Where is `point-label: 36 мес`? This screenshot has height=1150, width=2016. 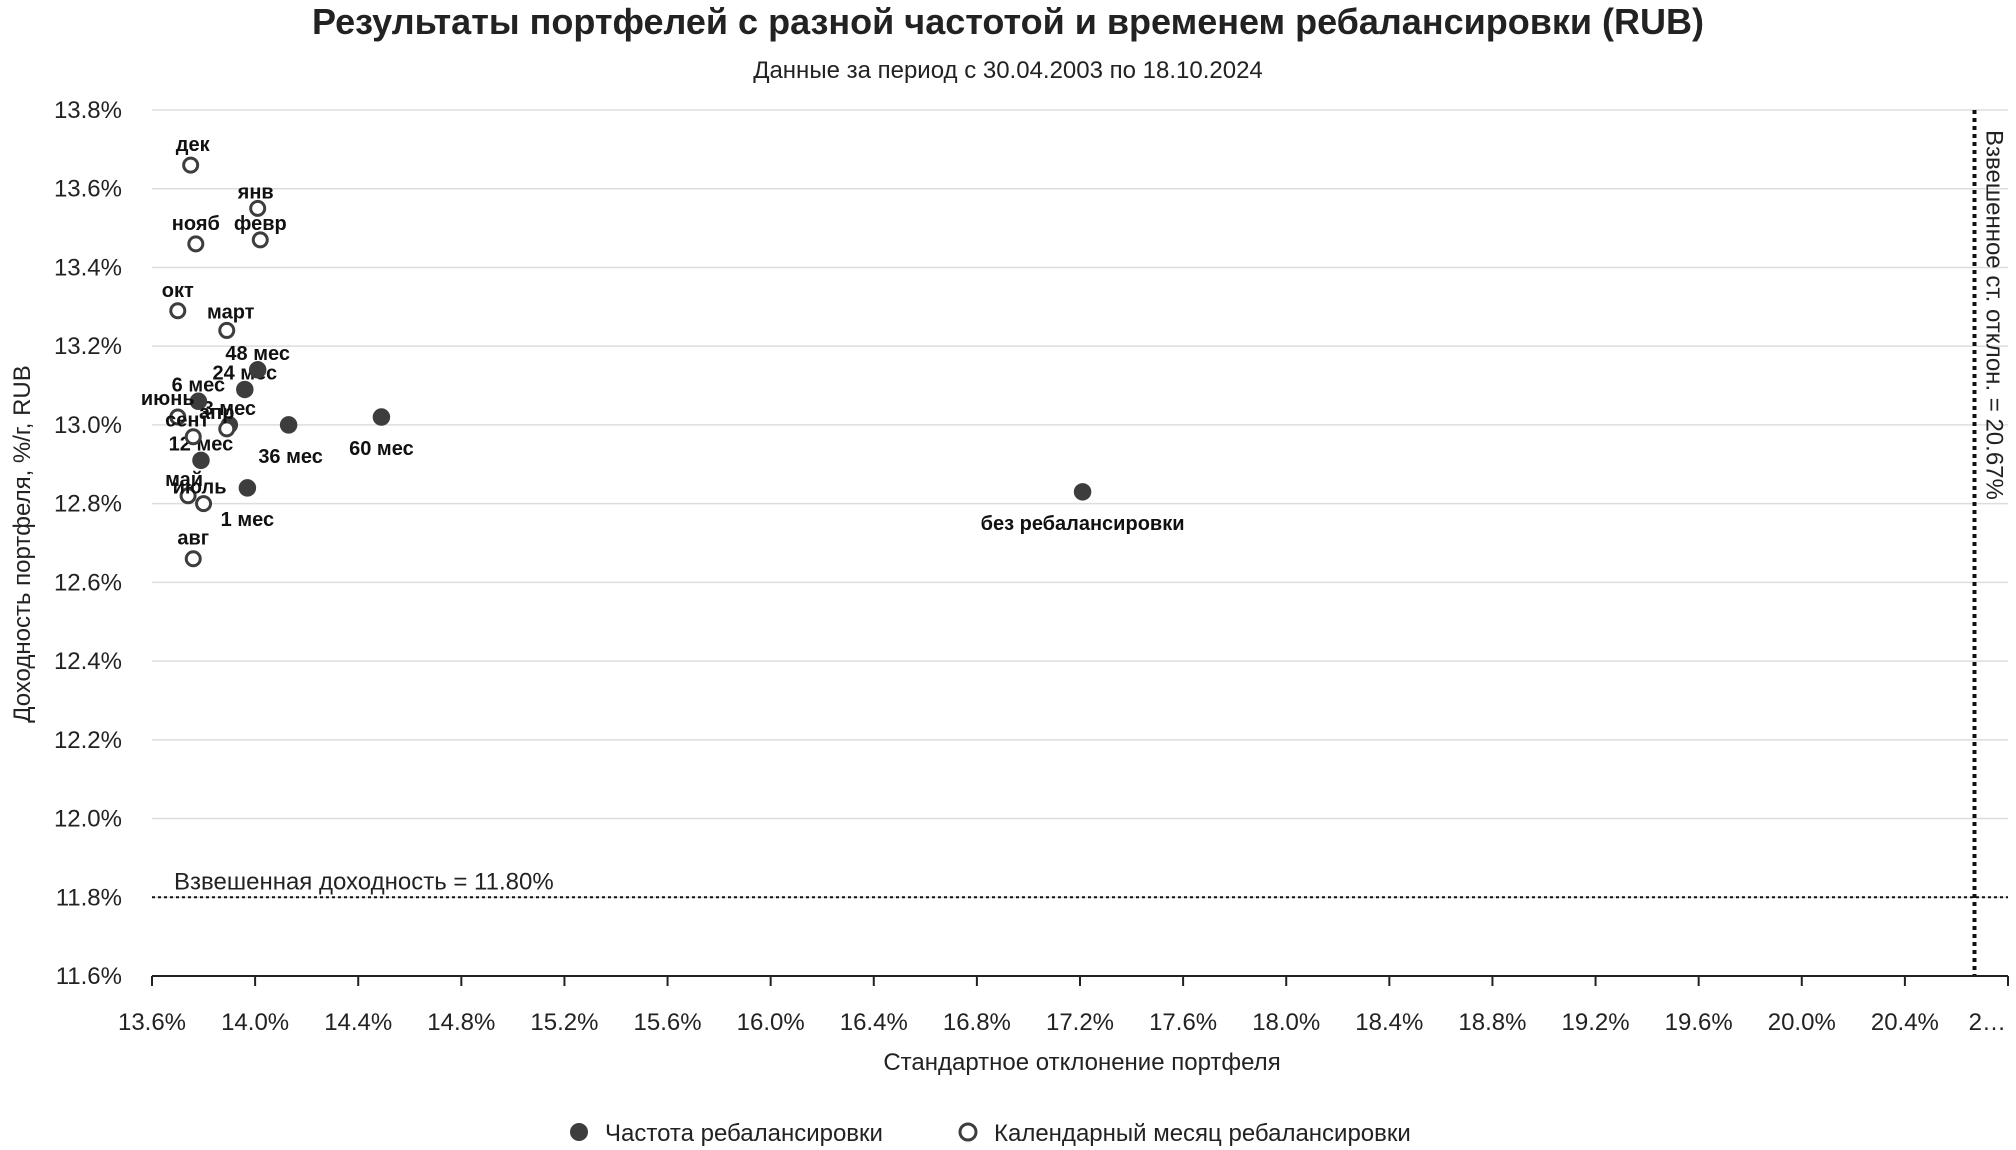 point-label: 36 мес is located at coordinates (290, 457).